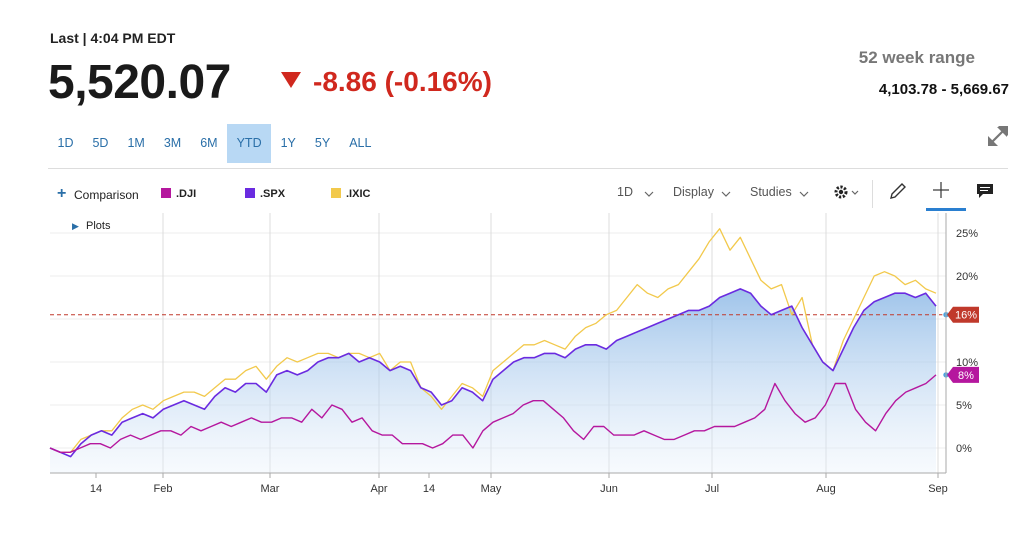 This screenshot has height=539, width=1029. I want to click on last-value-tag: 16%, so click(963, 314).